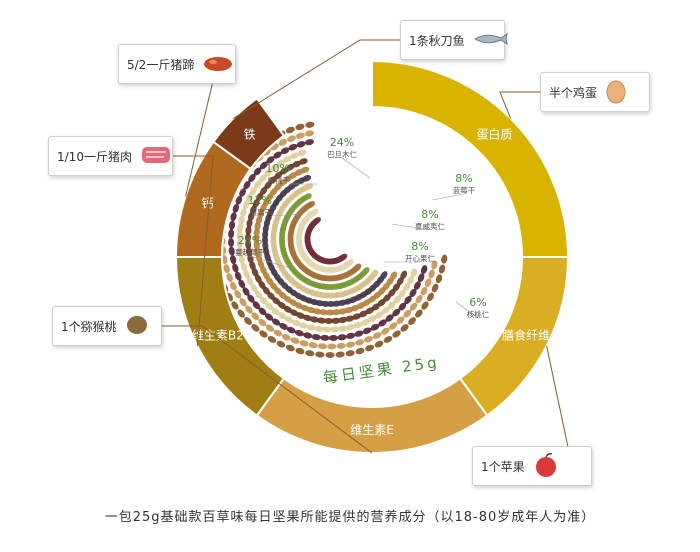 The image size is (700, 552). What do you see at coordinates (372, 430) in the screenshot?
I see `segment-label-2: 维生素E` at bounding box center [372, 430].